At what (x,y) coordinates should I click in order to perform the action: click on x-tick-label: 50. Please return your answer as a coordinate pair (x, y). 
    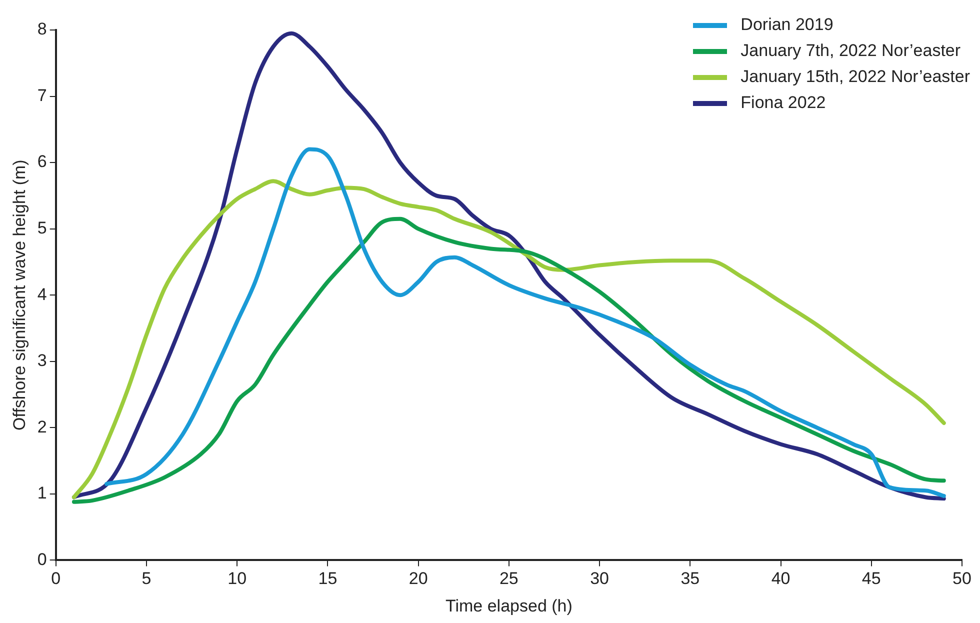
    Looking at the image, I should click on (962, 578).